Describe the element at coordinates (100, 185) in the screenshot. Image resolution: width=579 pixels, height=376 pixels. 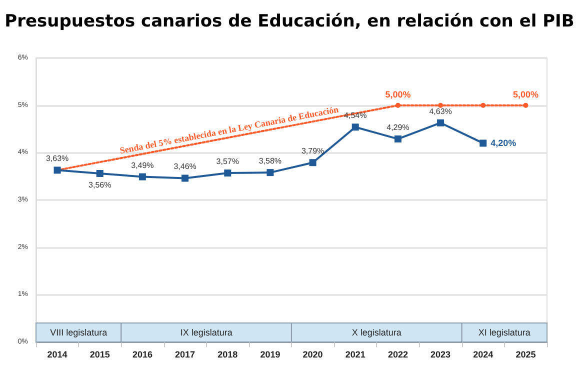
I see `data-label: 3,56%` at that location.